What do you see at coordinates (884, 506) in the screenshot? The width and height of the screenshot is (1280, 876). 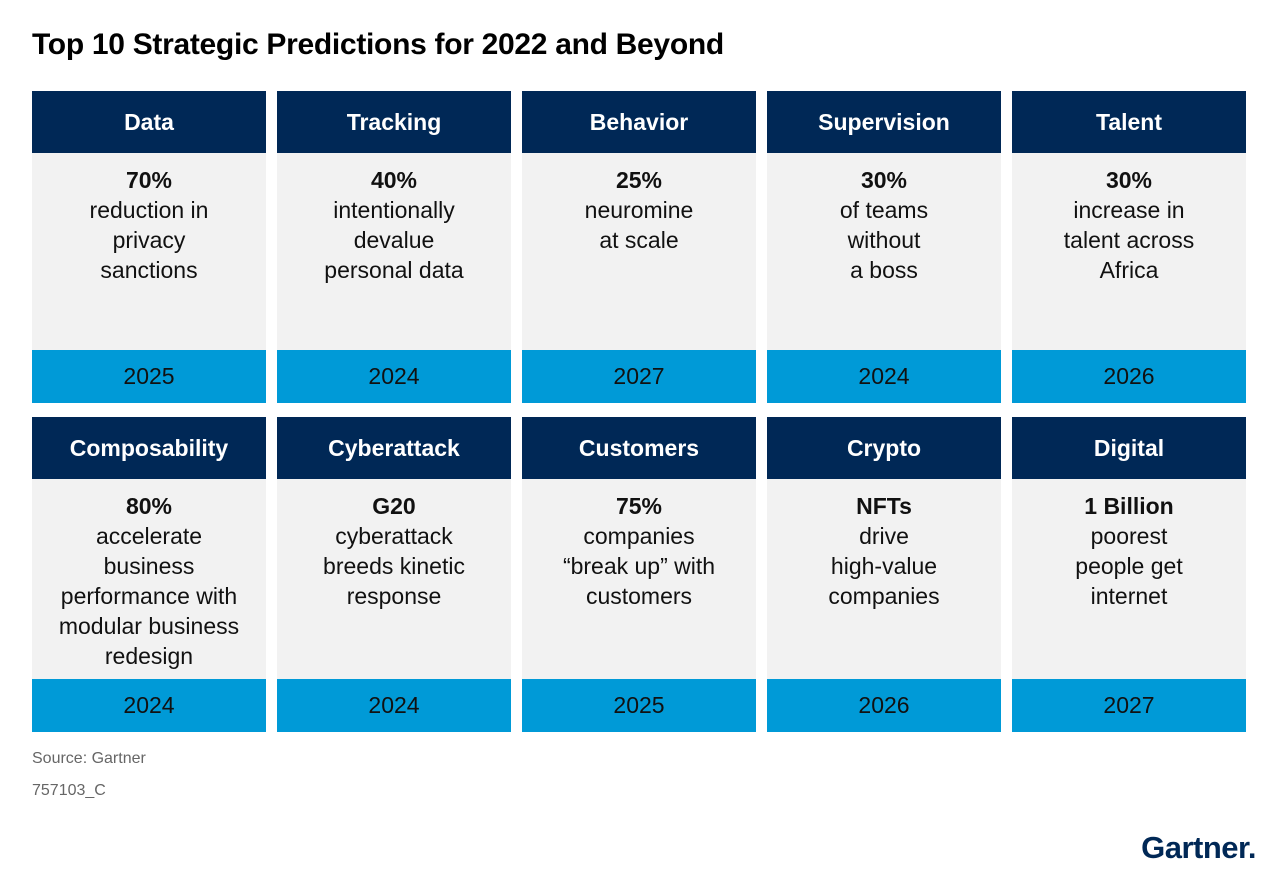 I see `card-stat: NFTs` at bounding box center [884, 506].